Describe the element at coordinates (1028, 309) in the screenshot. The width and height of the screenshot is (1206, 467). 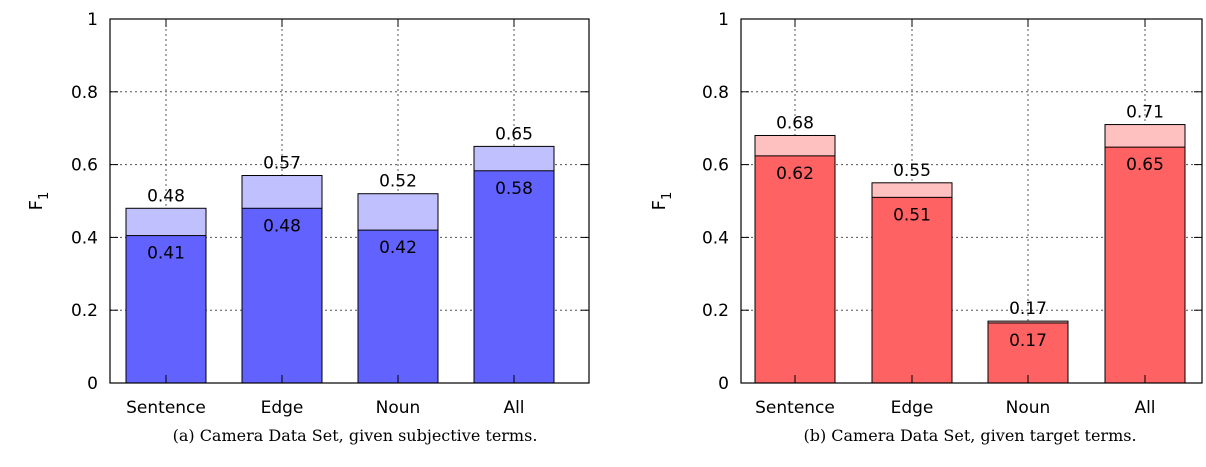
I see `data-label-overall: 0.17` at that location.